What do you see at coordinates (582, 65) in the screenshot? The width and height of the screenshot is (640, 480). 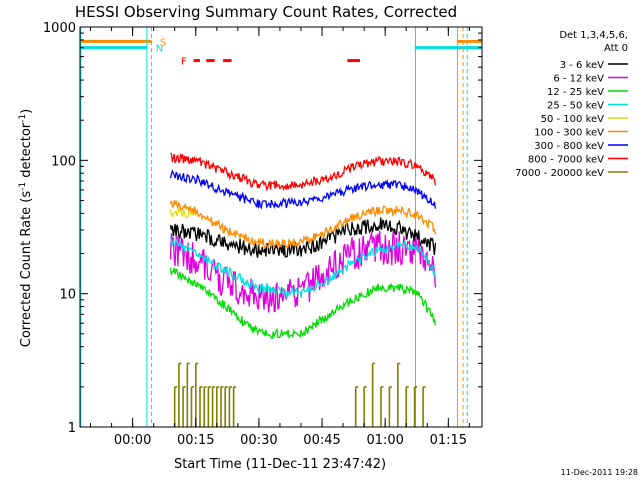 I see `legend-label-0: 3 - 6 keV` at bounding box center [582, 65].